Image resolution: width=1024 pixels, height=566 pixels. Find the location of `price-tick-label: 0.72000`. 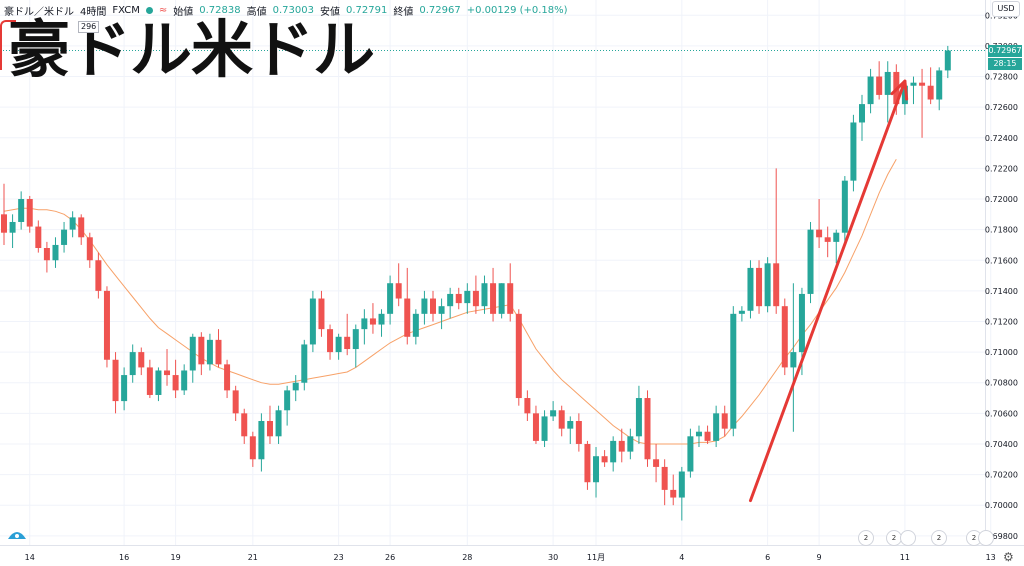

price-tick-label: 0.72000 is located at coordinates (1001, 199).